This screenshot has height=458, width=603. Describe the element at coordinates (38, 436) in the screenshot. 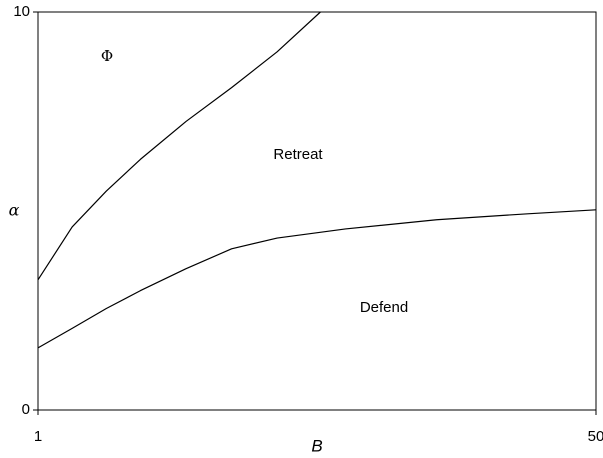

I see `x-tick-label: 1` at that location.